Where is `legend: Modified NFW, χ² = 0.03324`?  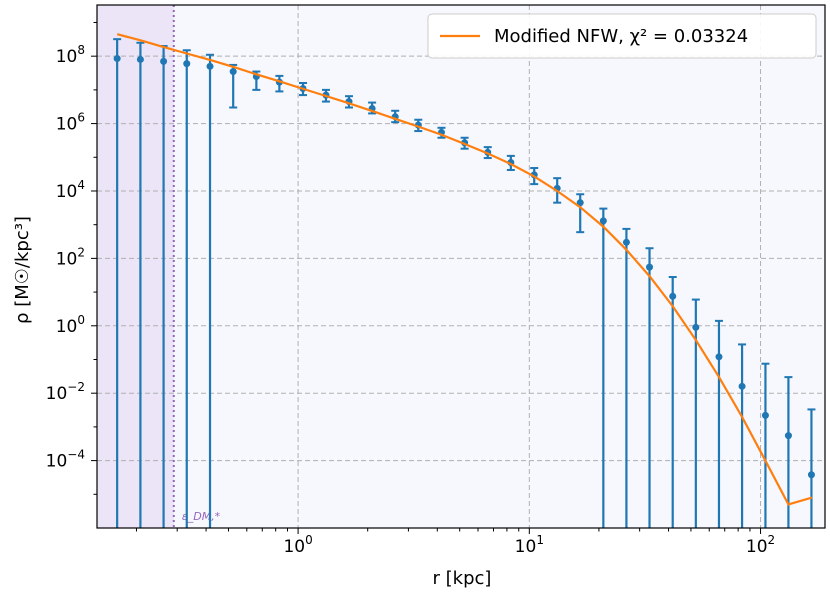 legend: Modified NFW, χ² = 0.03324 is located at coordinates (622, 36).